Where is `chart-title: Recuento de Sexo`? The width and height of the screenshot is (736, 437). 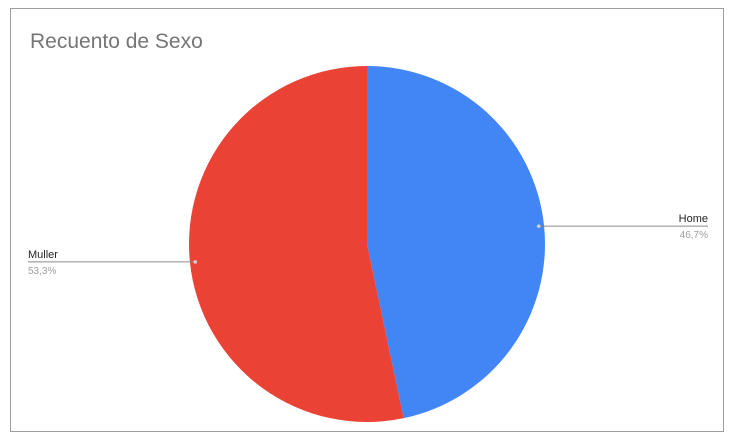
chart-title: Recuento de Sexo is located at coordinates (116, 41).